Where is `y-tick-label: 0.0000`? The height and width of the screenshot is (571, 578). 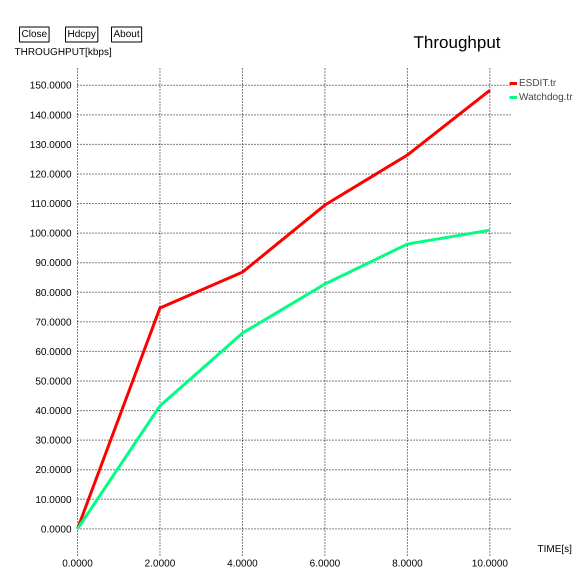
y-tick-label: 0.0000 is located at coordinates (56, 530).